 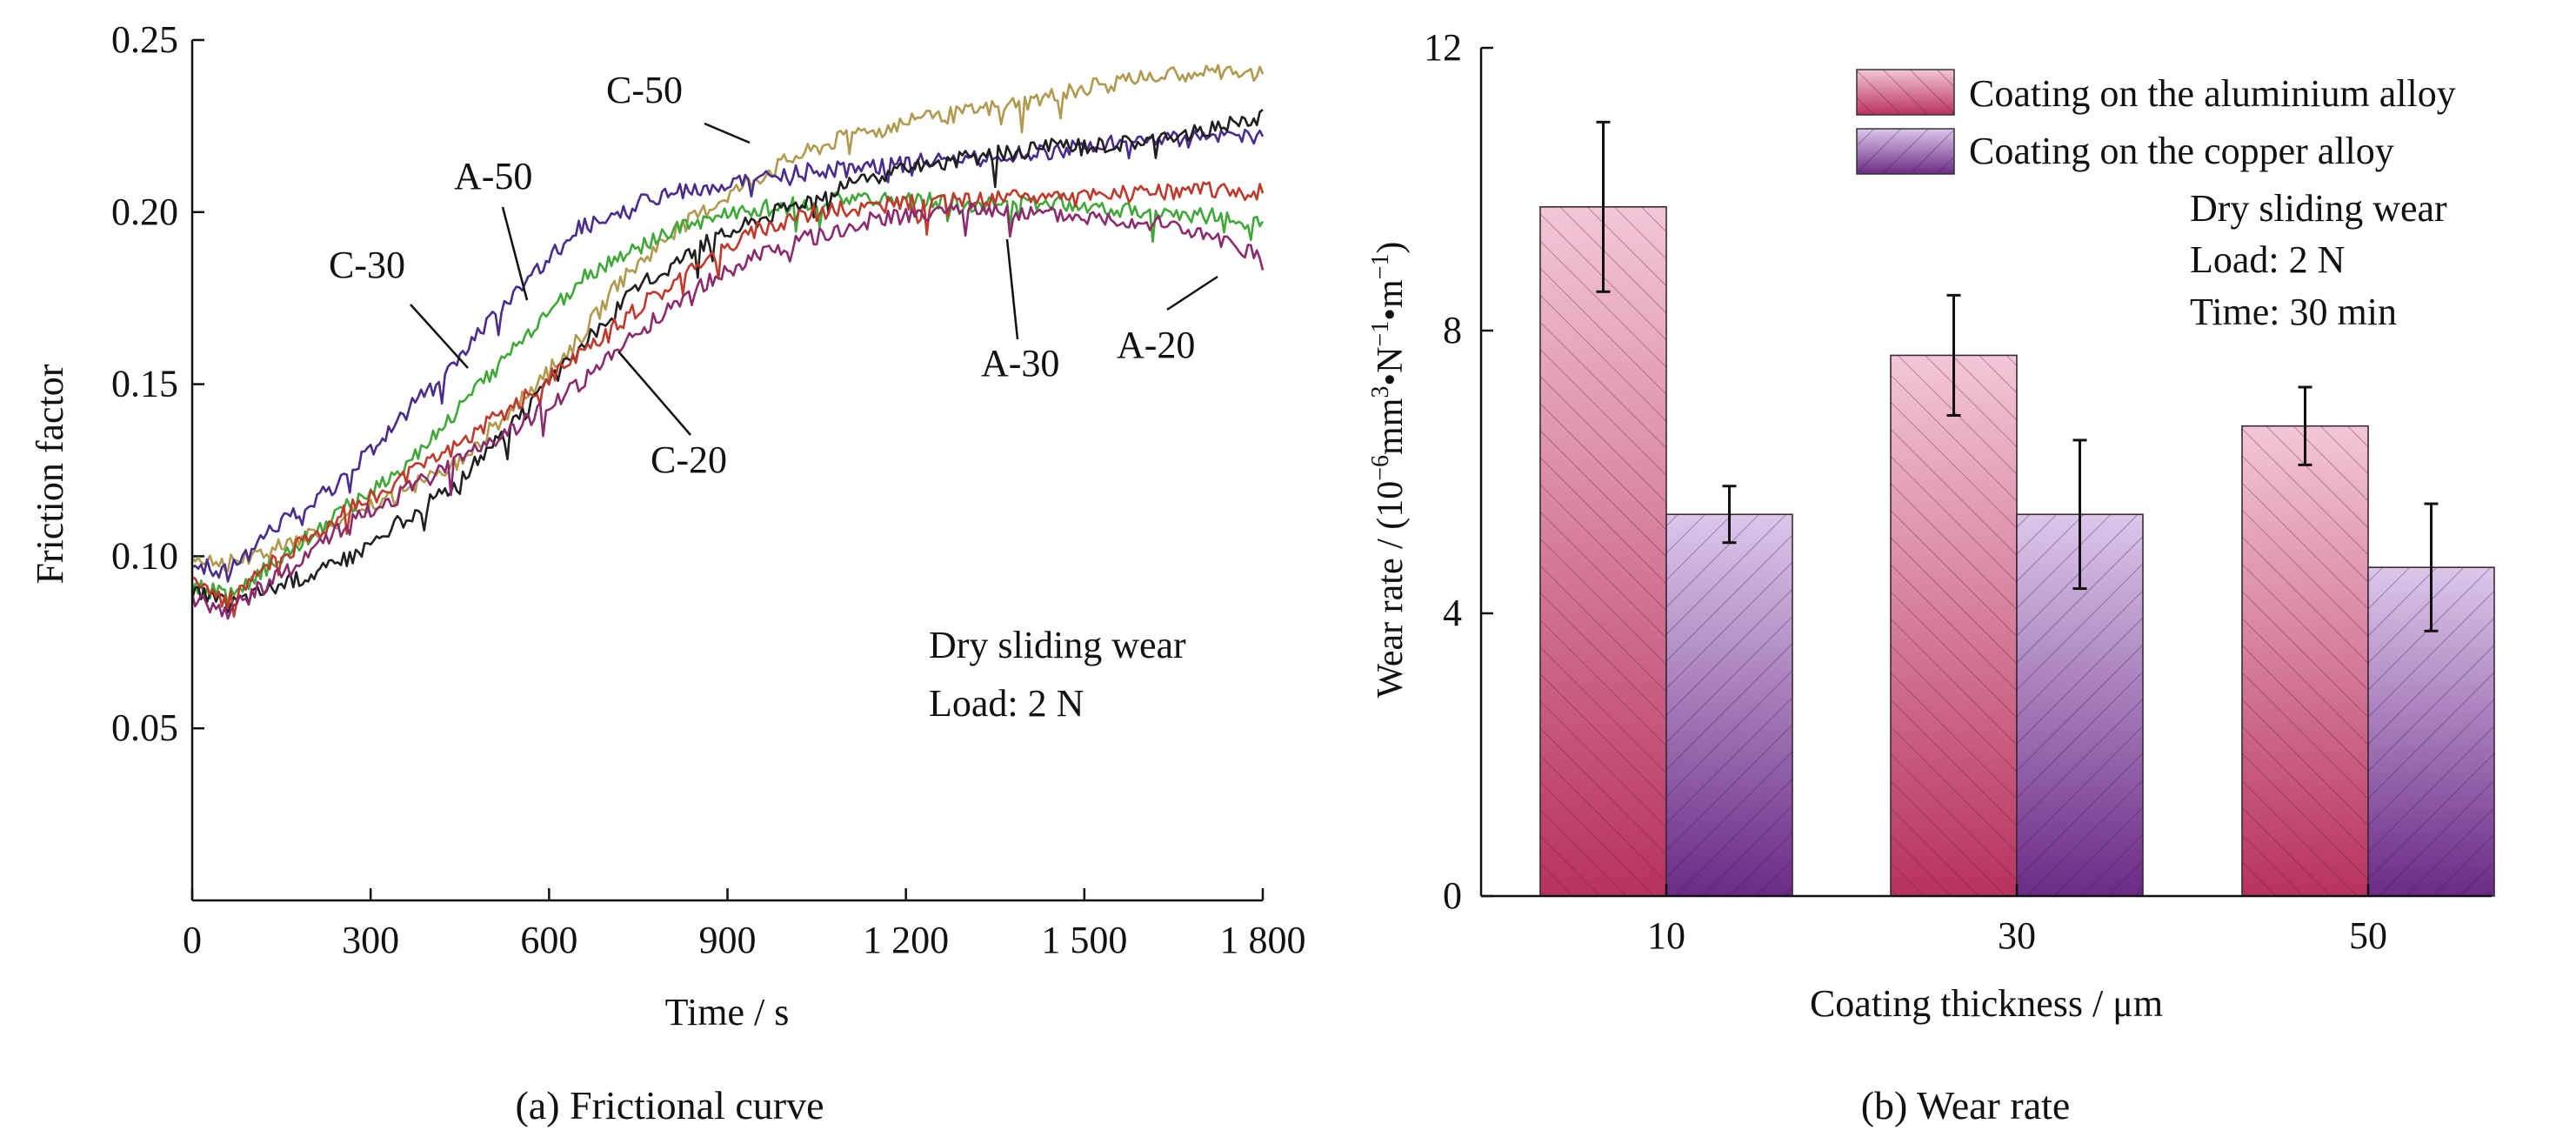 I want to click on y-label-part-4: •N, so click(x=1391, y=366).